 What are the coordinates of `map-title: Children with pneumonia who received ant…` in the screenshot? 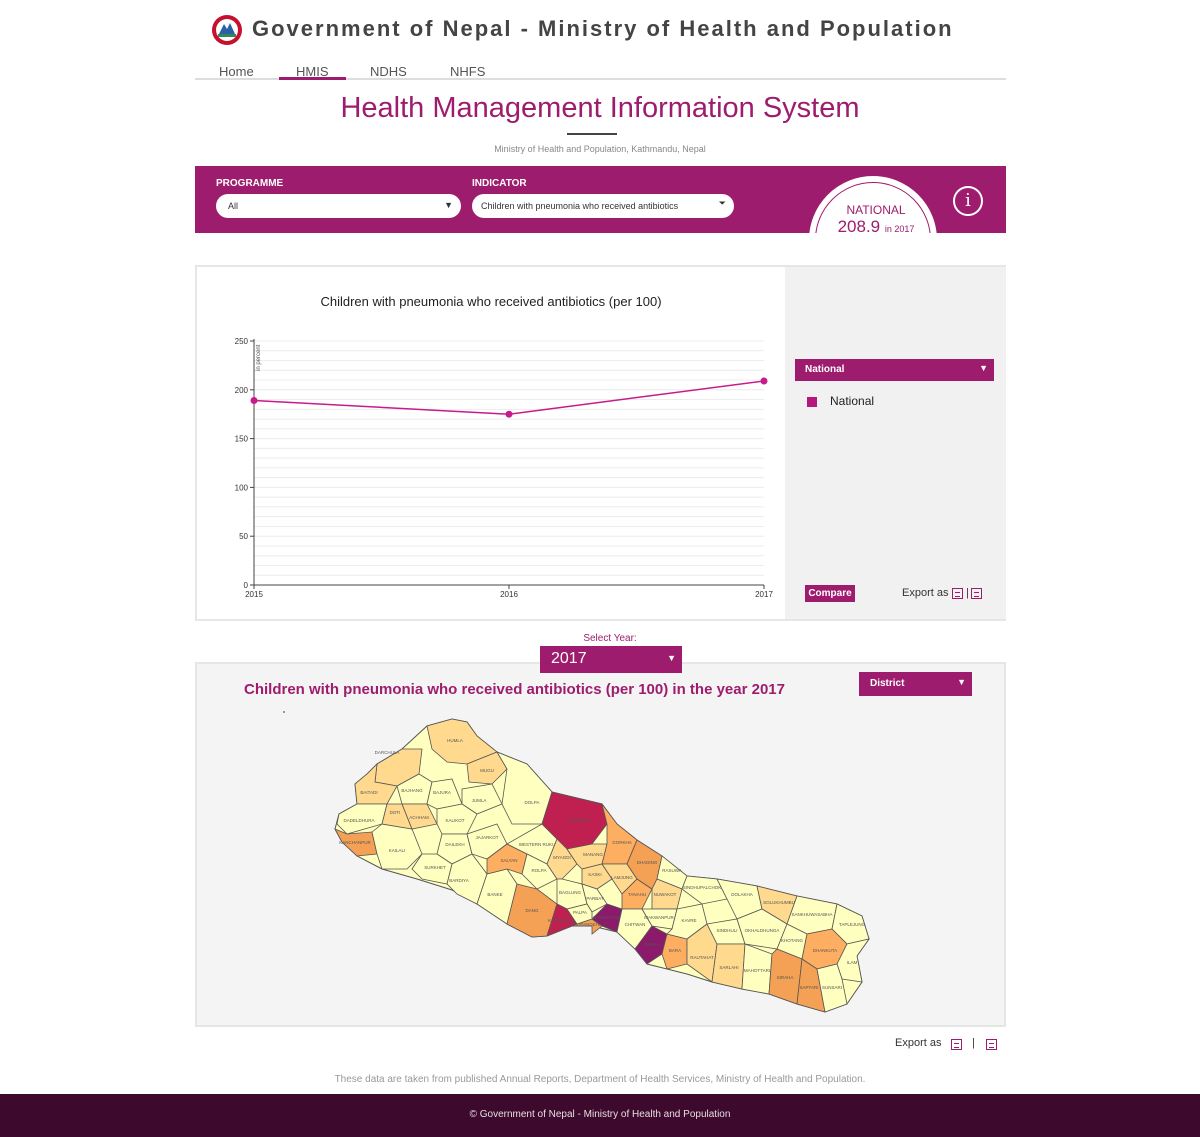 It's located at (514, 689).